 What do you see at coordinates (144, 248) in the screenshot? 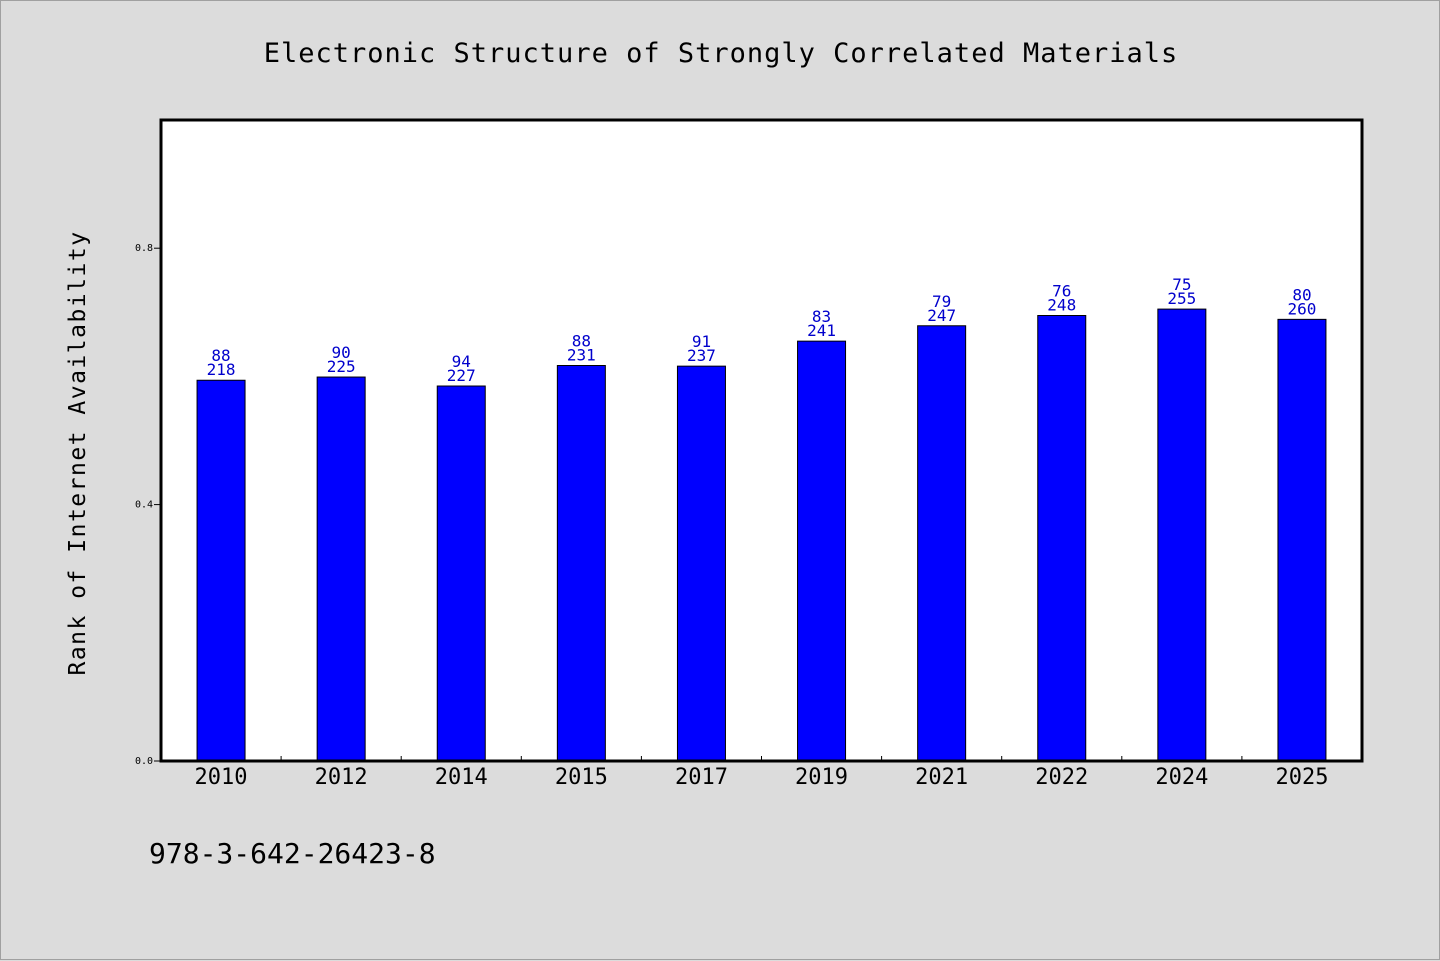
I see `y-tick-label-0.8: 0.8` at bounding box center [144, 248].